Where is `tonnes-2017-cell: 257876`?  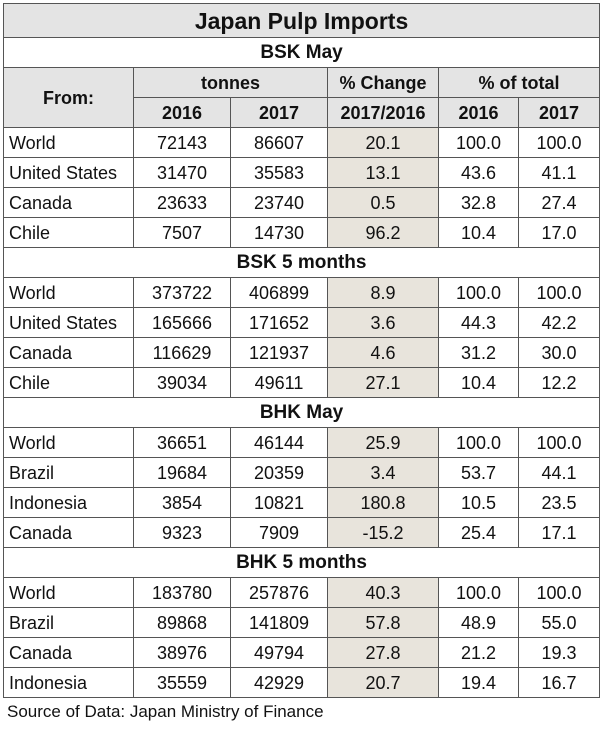
tonnes-2017-cell: 257876 is located at coordinates (279, 592).